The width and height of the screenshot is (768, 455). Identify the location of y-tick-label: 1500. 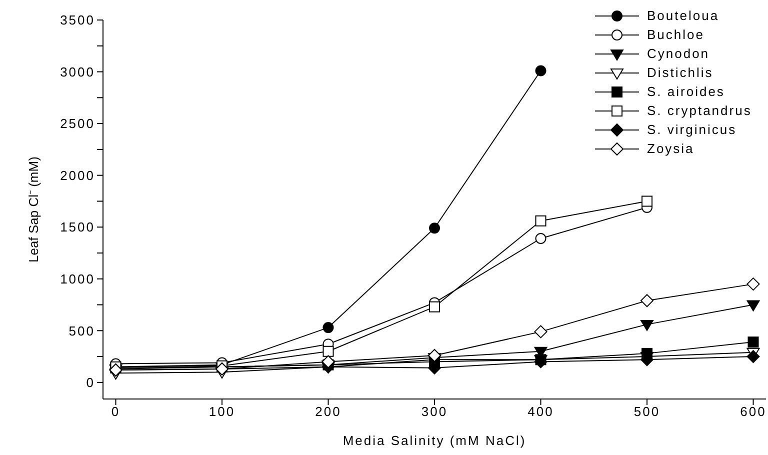
(77, 227).